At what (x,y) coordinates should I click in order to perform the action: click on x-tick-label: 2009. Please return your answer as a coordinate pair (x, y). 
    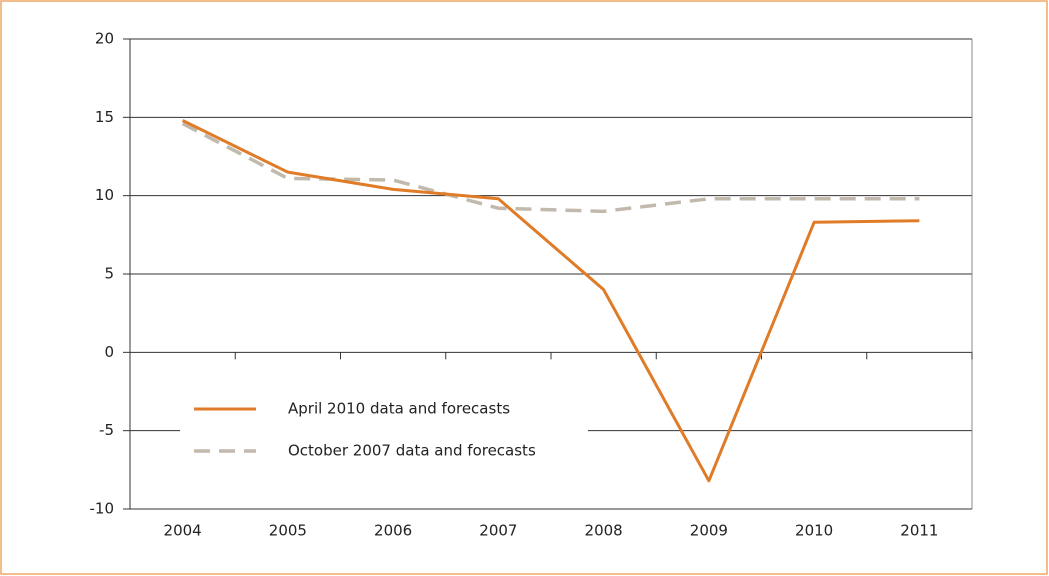
    Looking at the image, I should click on (709, 531).